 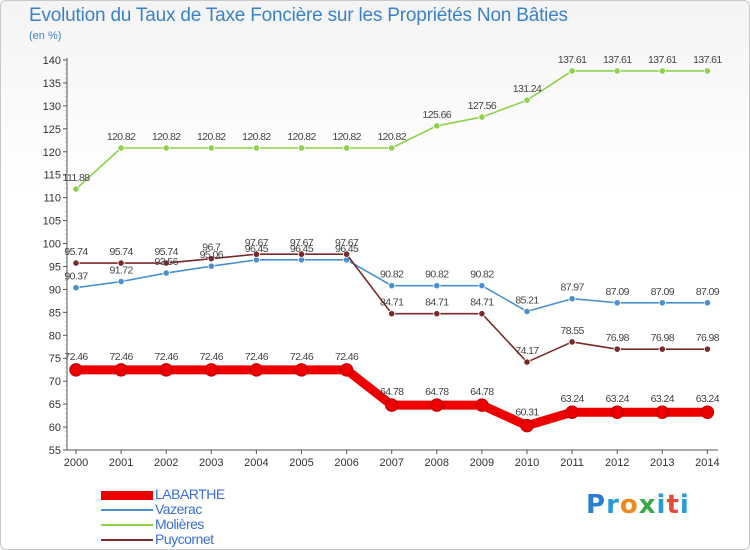 I want to click on y-tick-label: 110, so click(x=52, y=199).